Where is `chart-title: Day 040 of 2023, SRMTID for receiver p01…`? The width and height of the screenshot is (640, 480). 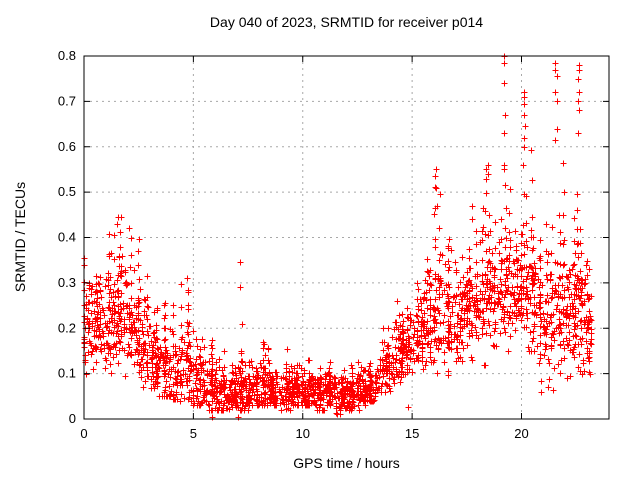 chart-title: Day 040 of 2023, SRMTID for receiver p01… is located at coordinates (346, 22).